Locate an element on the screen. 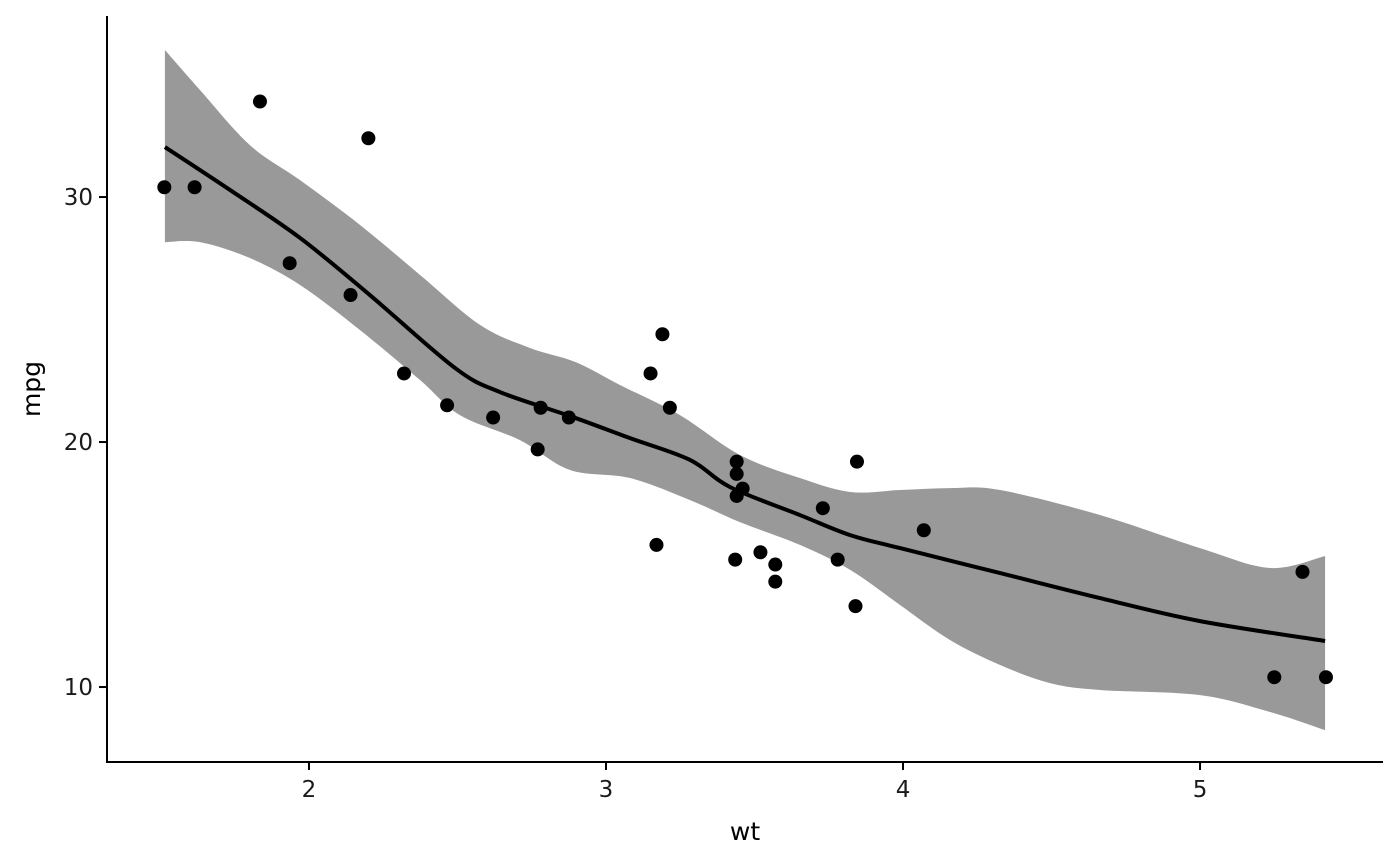 Image resolution: width=1400 pixels, height=866 pixels. x-tick-label: 5 is located at coordinates (1200, 790).